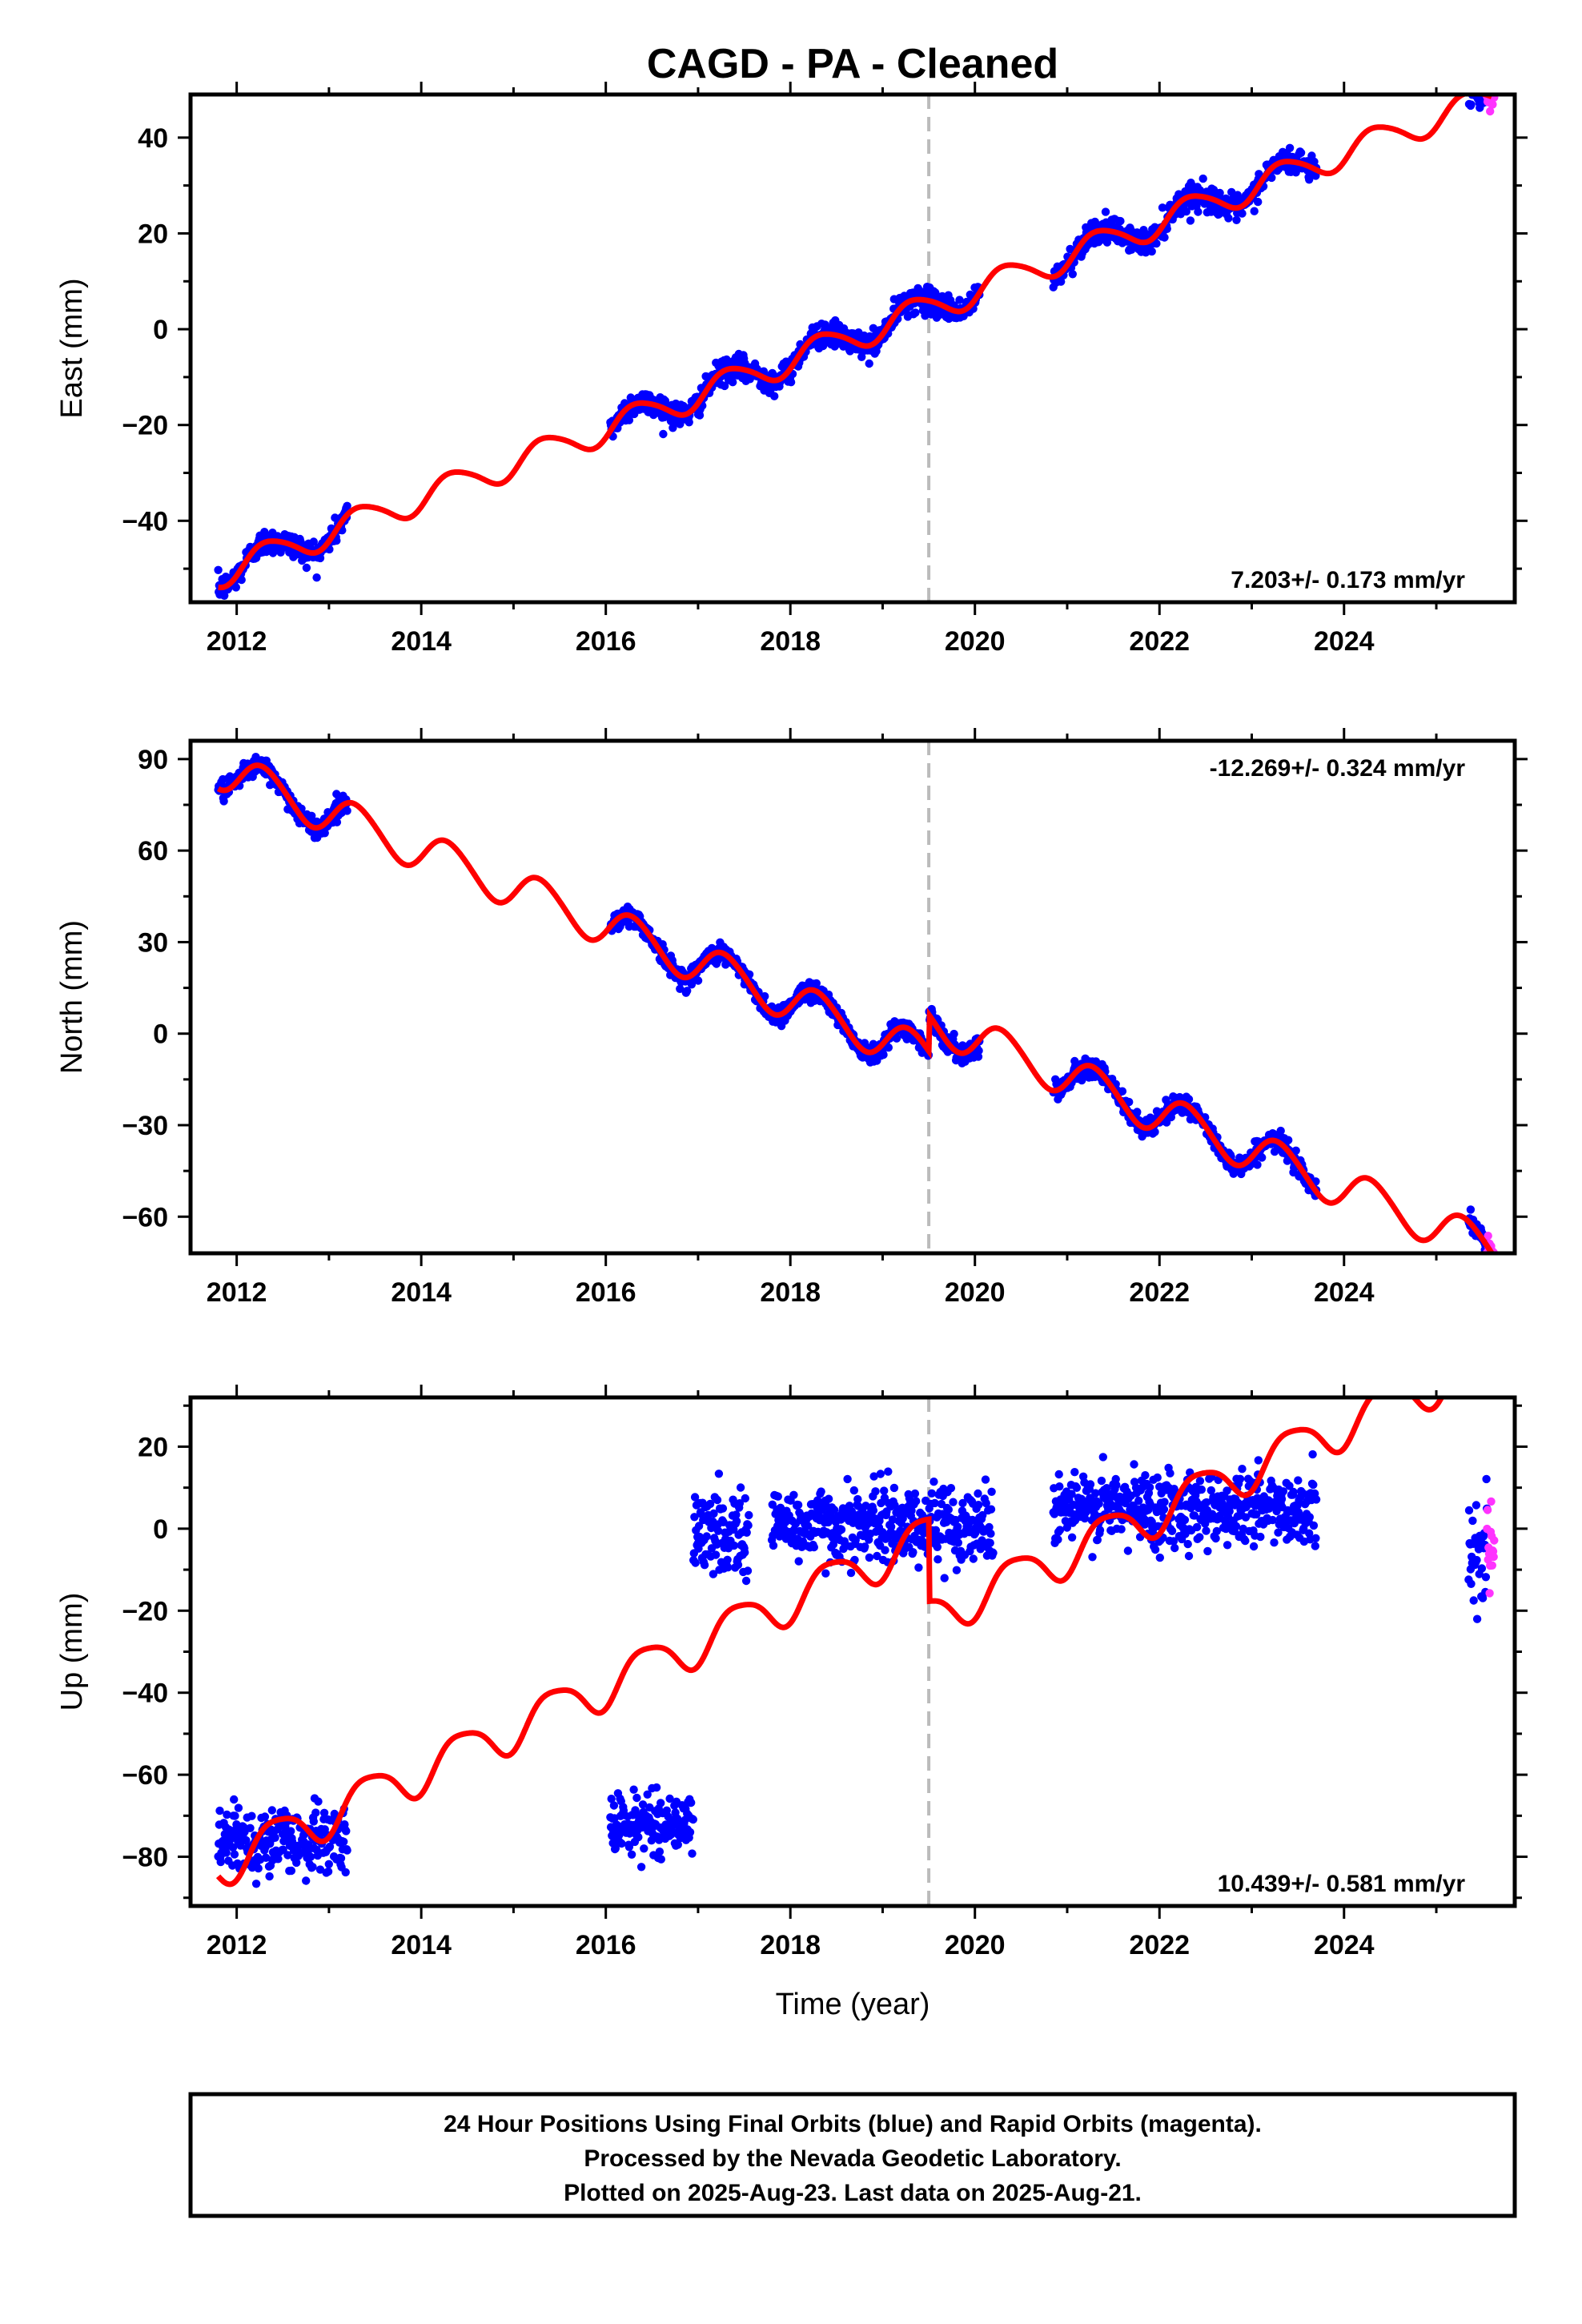 The width and height of the screenshot is (1582, 2324). What do you see at coordinates (1160, 1945) in the screenshot?
I see `x-tick-label: 2022` at bounding box center [1160, 1945].